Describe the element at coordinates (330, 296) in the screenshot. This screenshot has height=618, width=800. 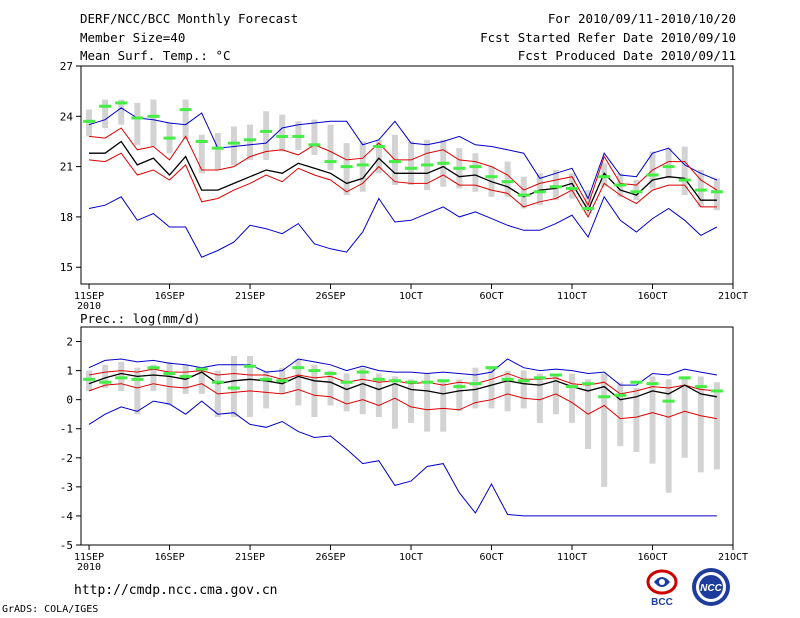
I see `temperature-xtick-label: 26SEP` at that location.